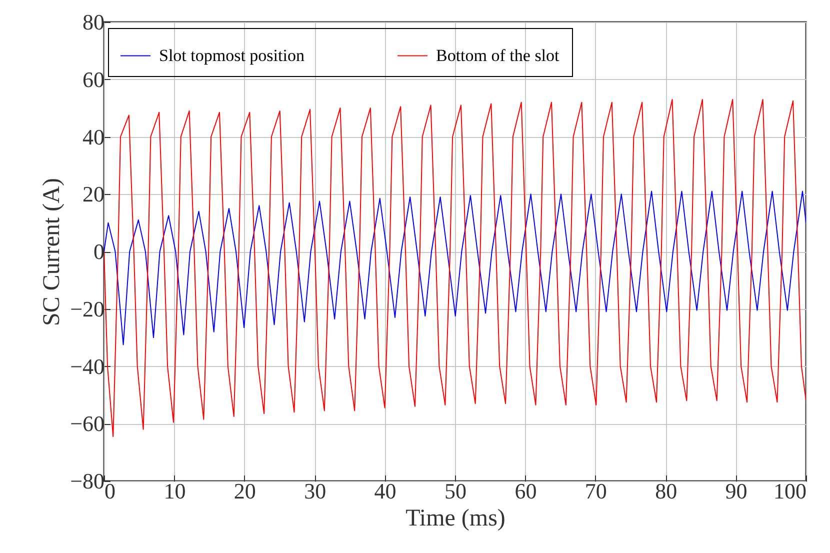  What do you see at coordinates (93, 194) in the screenshot?
I see `y-tick-label: 20` at bounding box center [93, 194].